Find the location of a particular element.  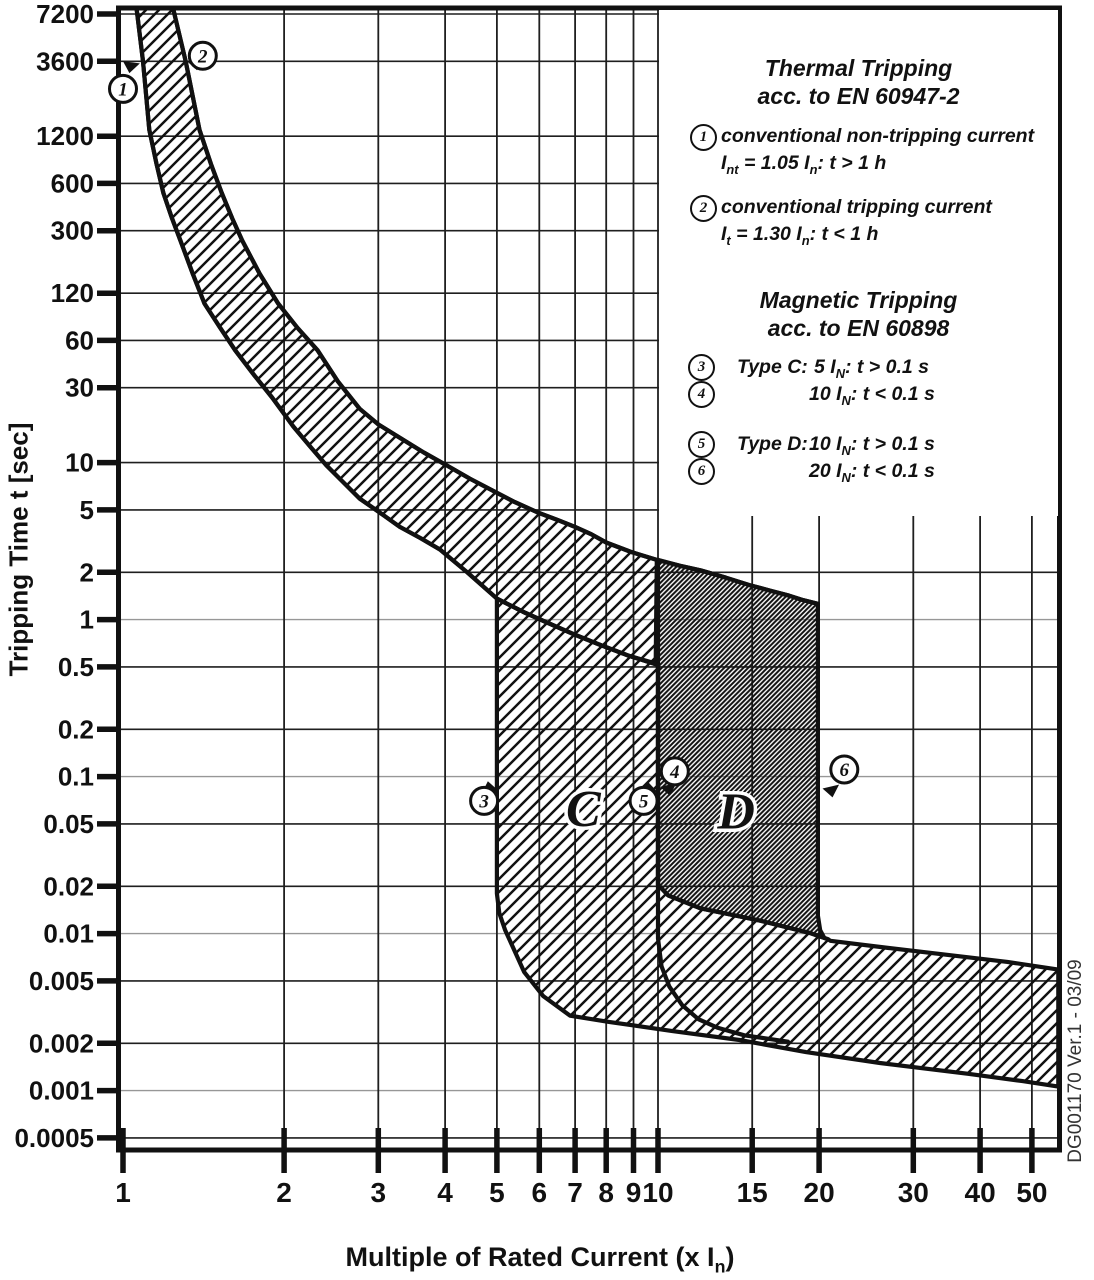

marker-3-number: 3 is located at coordinates (483, 801).